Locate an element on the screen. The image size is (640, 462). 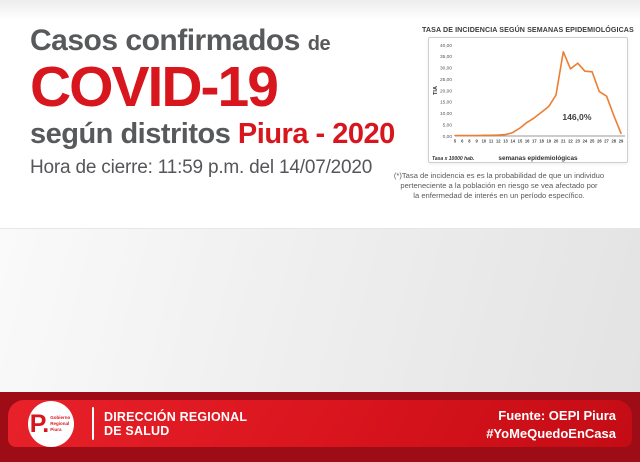
svg-text: 18 is located at coordinates (541, 141).